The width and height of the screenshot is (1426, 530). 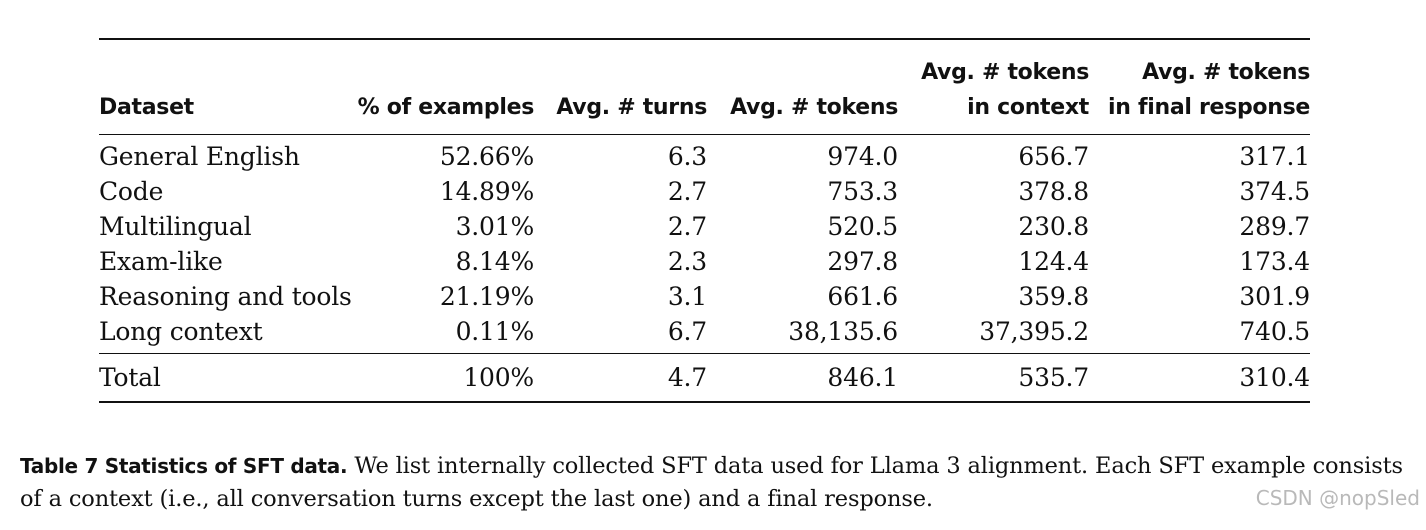 I want to click on table-row: General English 52.66% 6.3 974.0 656.7 317.1, so click(x=704, y=155).